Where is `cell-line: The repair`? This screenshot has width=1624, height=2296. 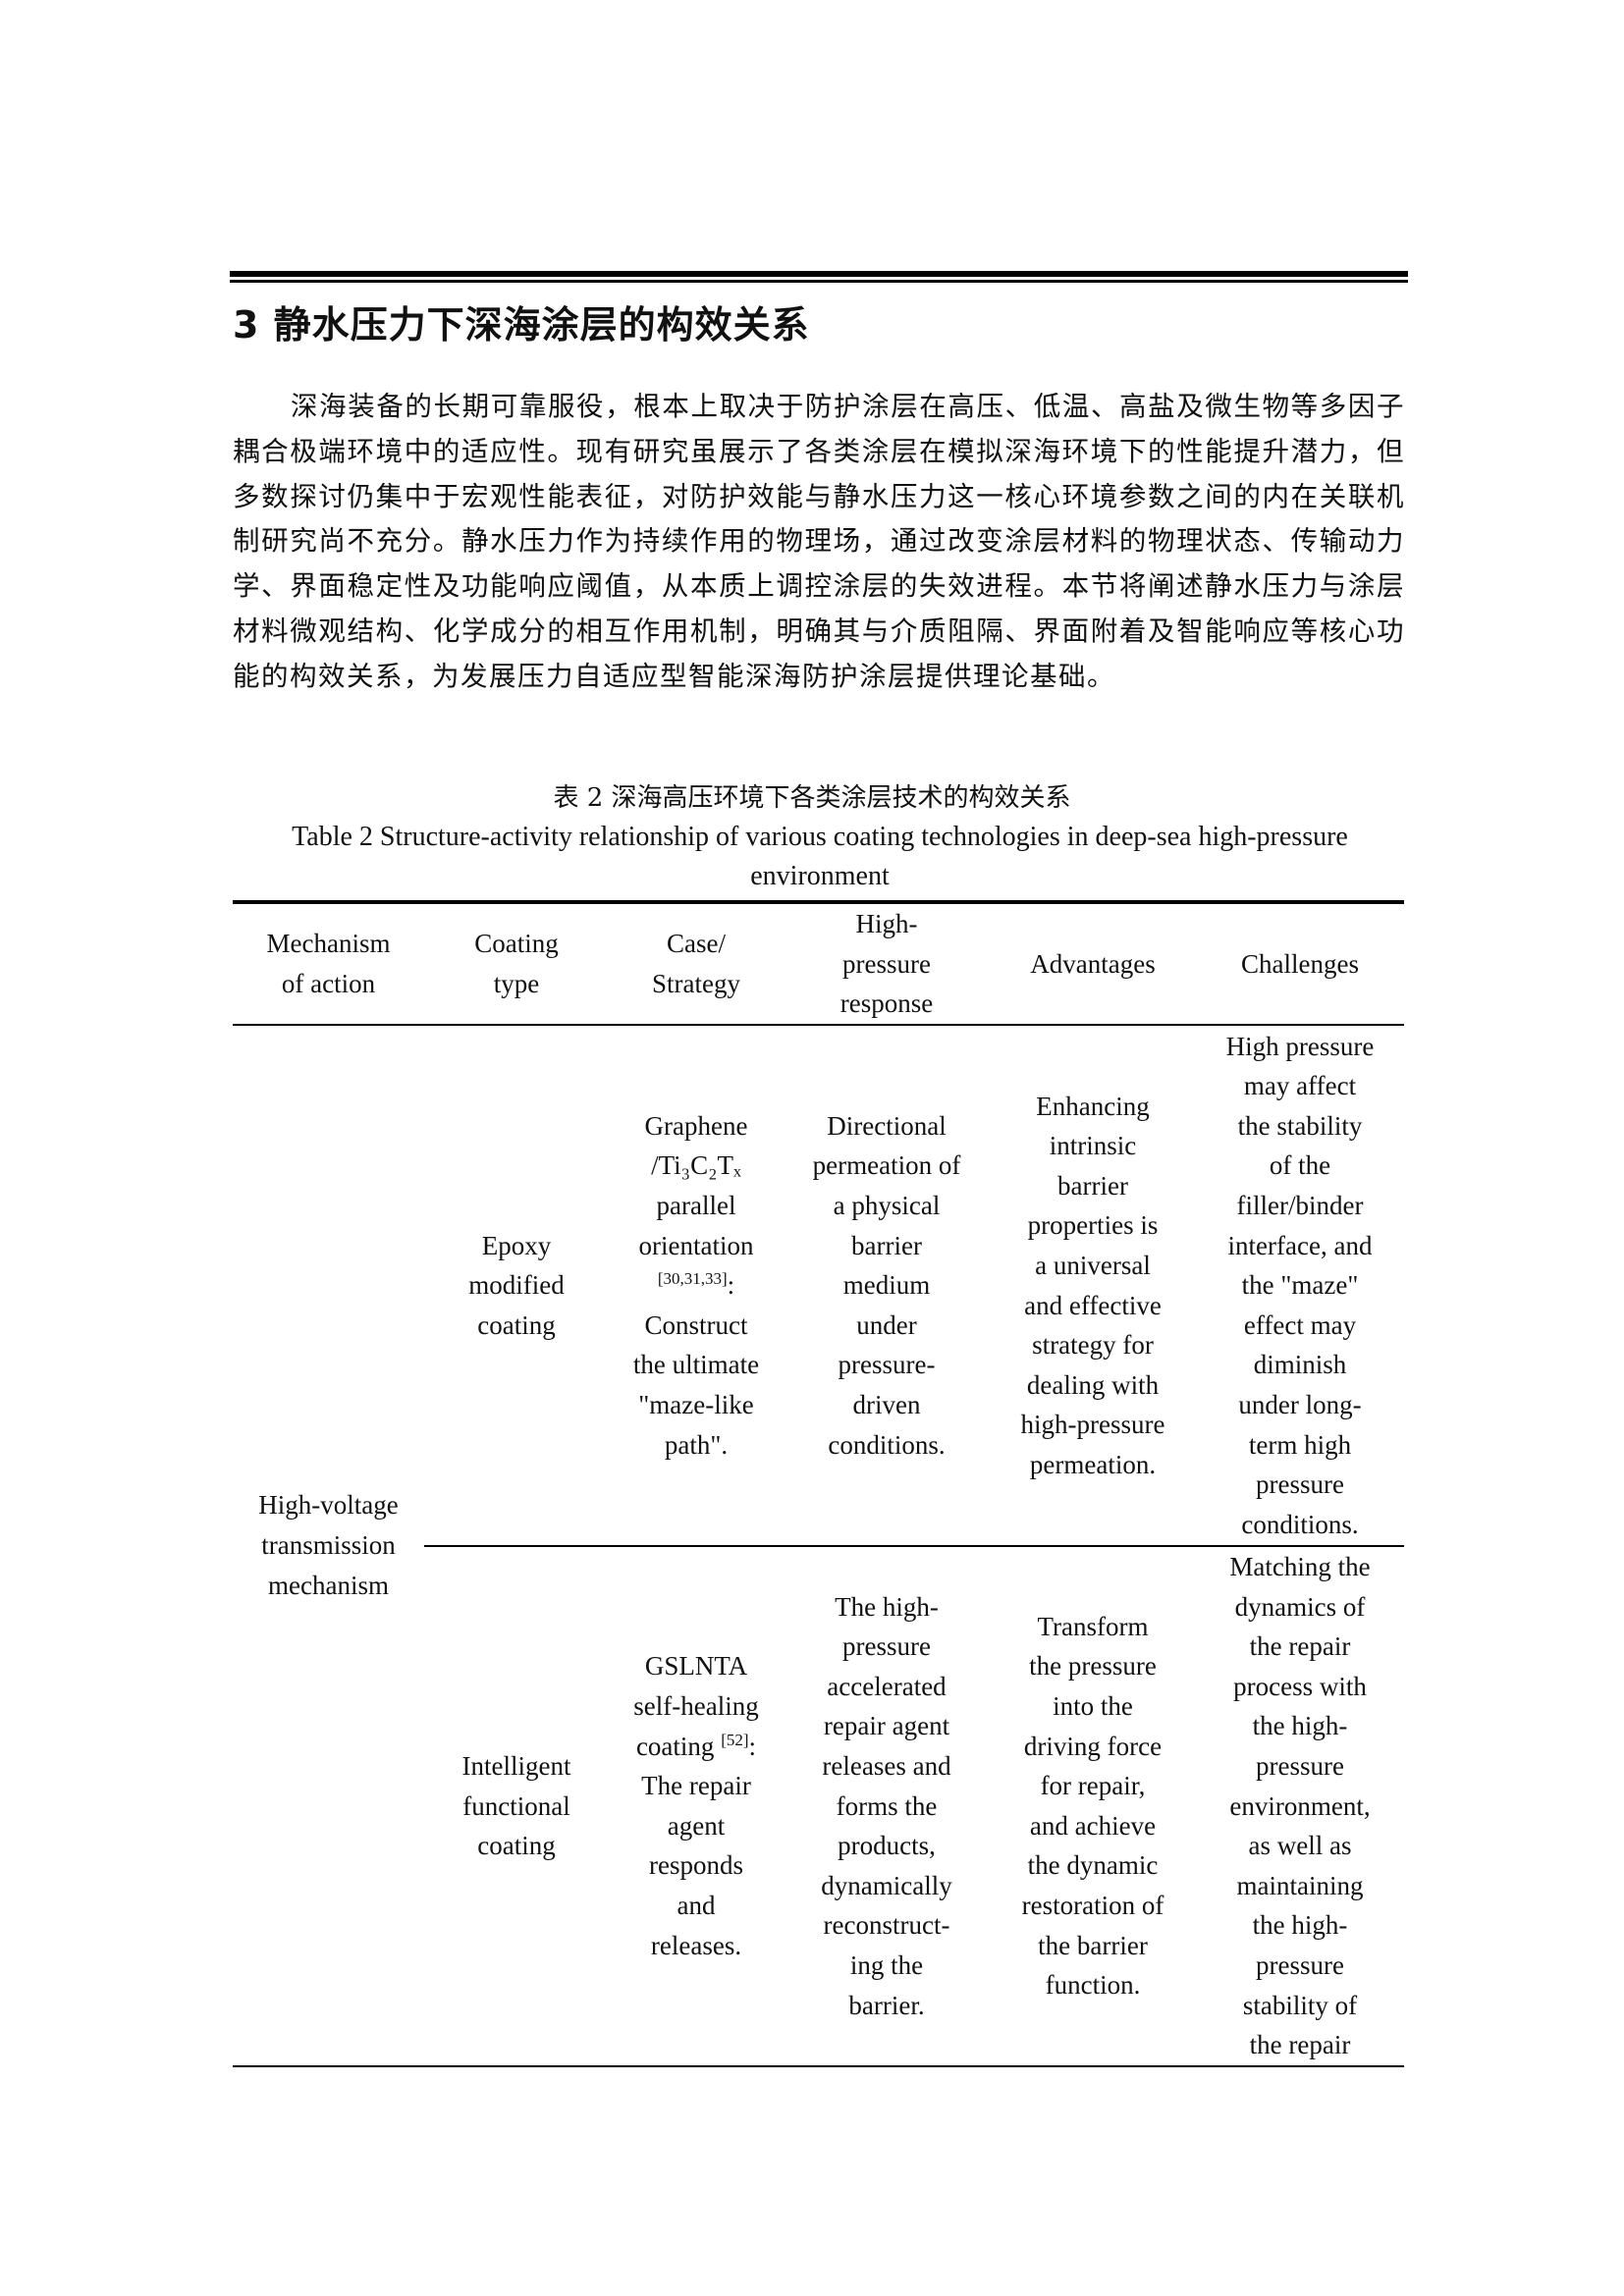 cell-line: The repair is located at coordinates (696, 1786).